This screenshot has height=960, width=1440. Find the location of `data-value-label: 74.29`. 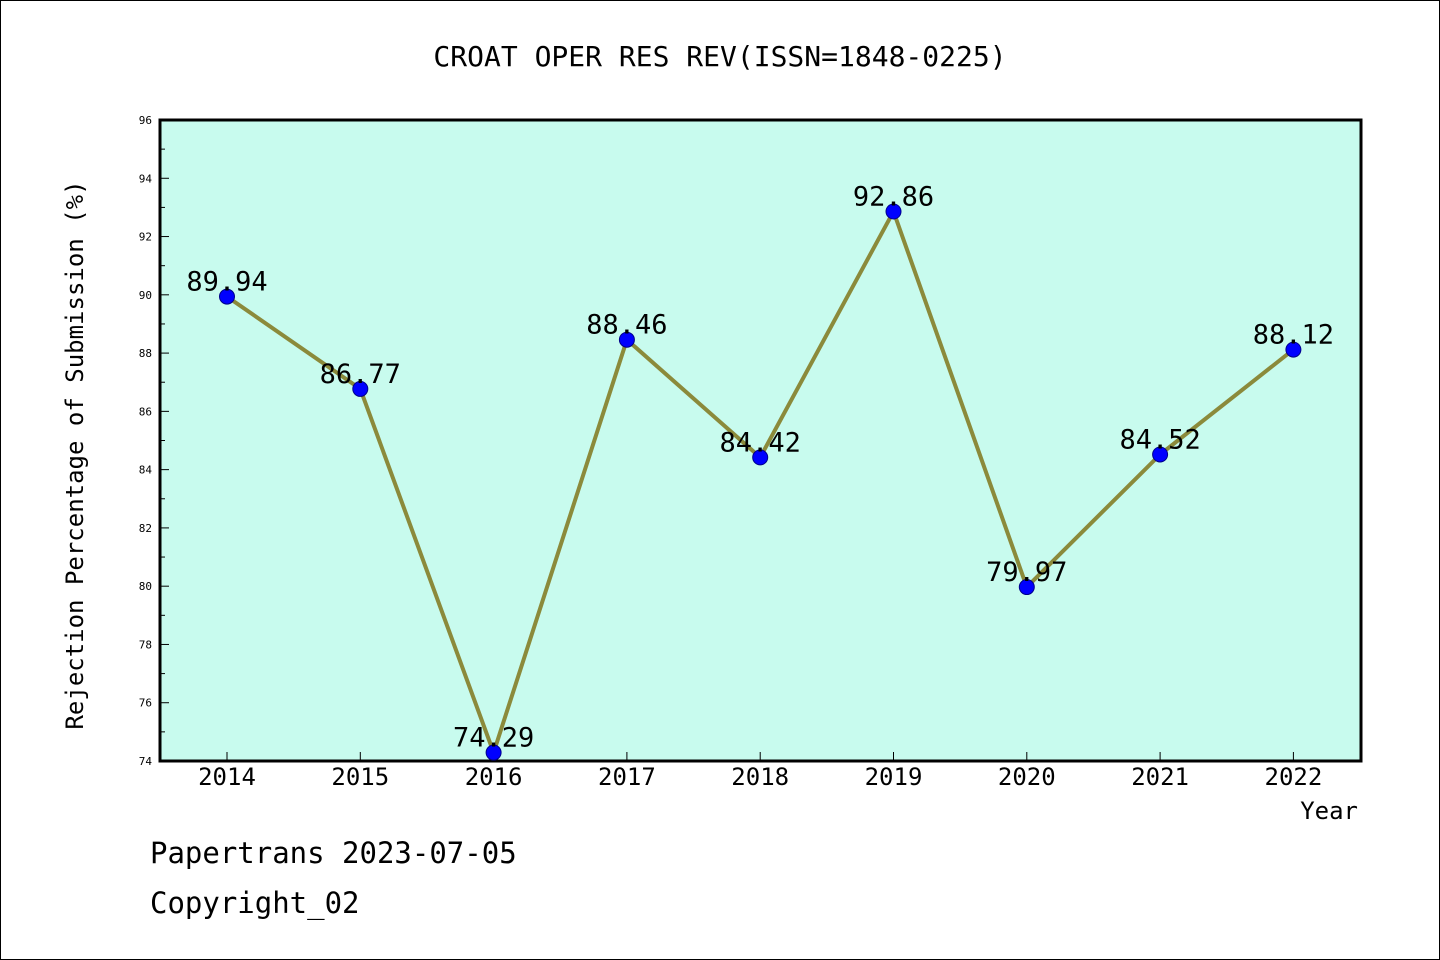

data-value-label: 74.29 is located at coordinates (493, 738).